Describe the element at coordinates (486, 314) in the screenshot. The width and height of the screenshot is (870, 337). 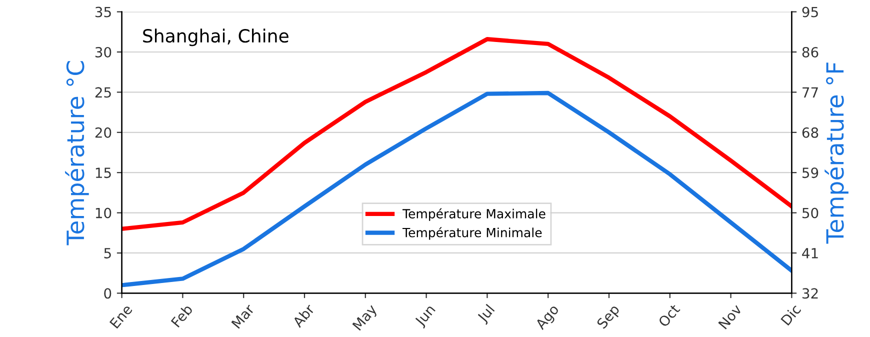
I see `x-tick-label: Jul` at that location.